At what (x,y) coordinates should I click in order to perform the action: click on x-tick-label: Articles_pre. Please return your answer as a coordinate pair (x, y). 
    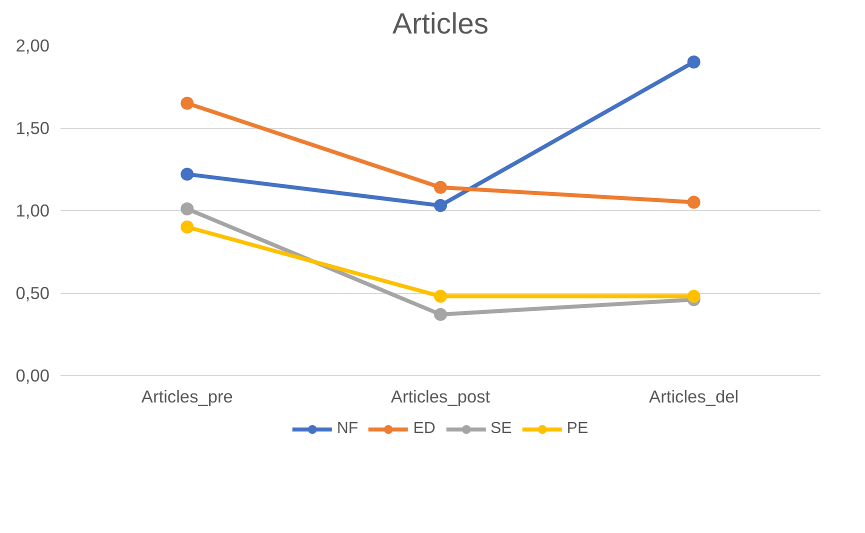
    Looking at the image, I should click on (187, 396).